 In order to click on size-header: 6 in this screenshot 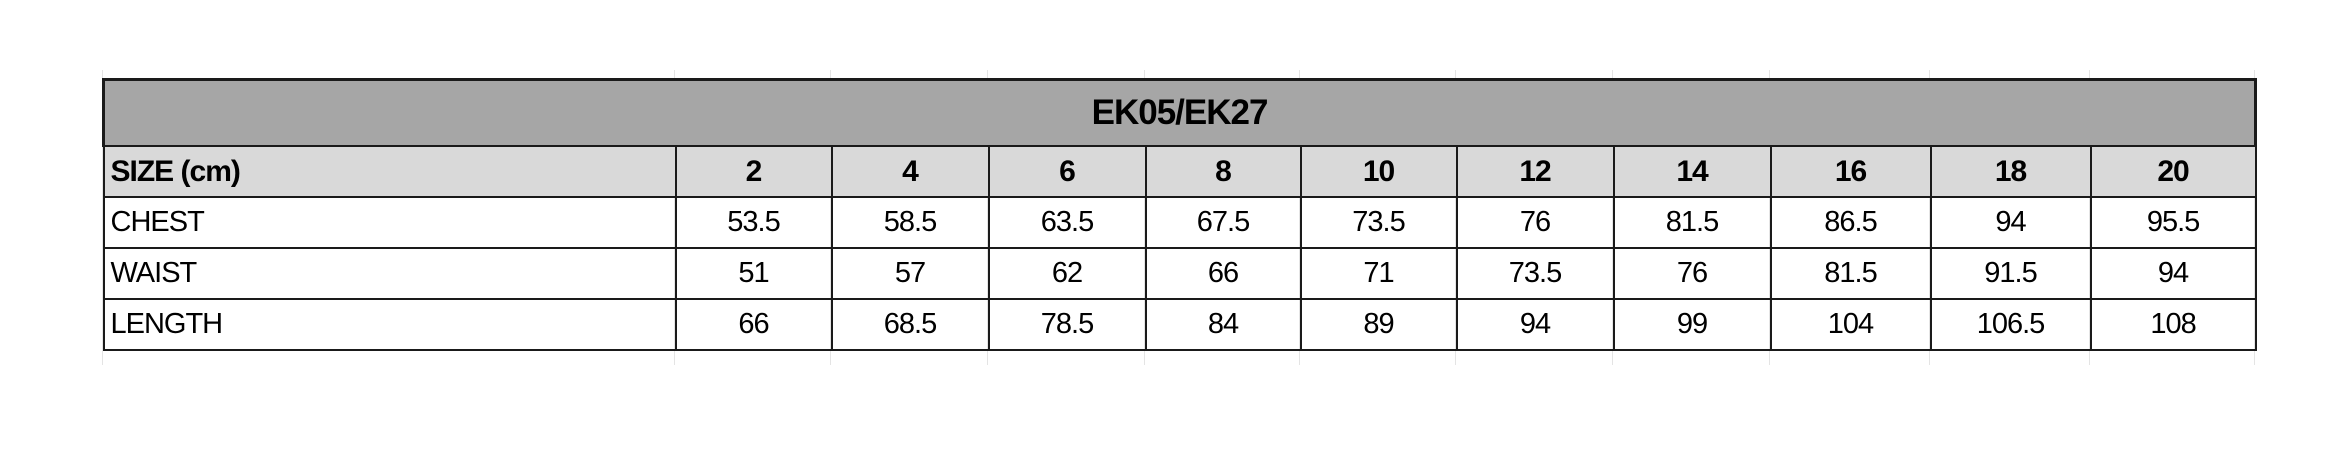, I will do `click(1067, 171)`.